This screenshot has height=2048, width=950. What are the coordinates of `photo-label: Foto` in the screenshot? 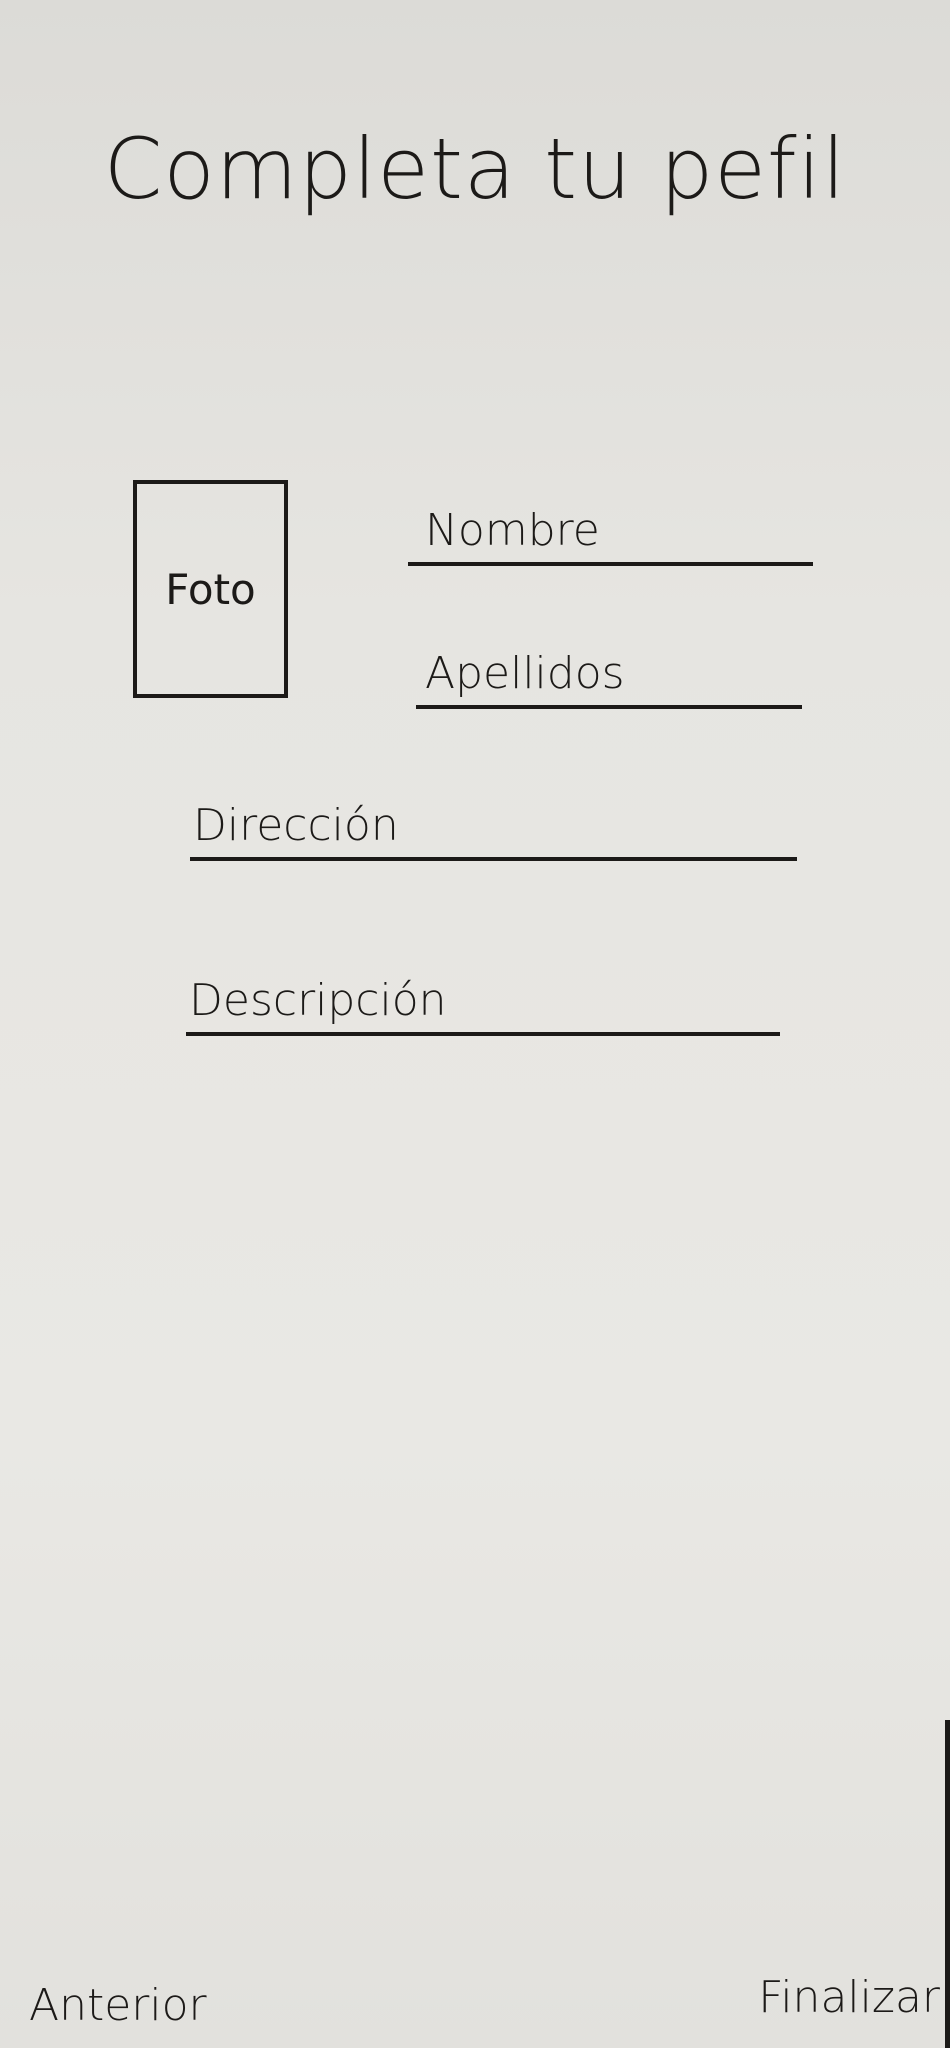 It's located at (210, 589).